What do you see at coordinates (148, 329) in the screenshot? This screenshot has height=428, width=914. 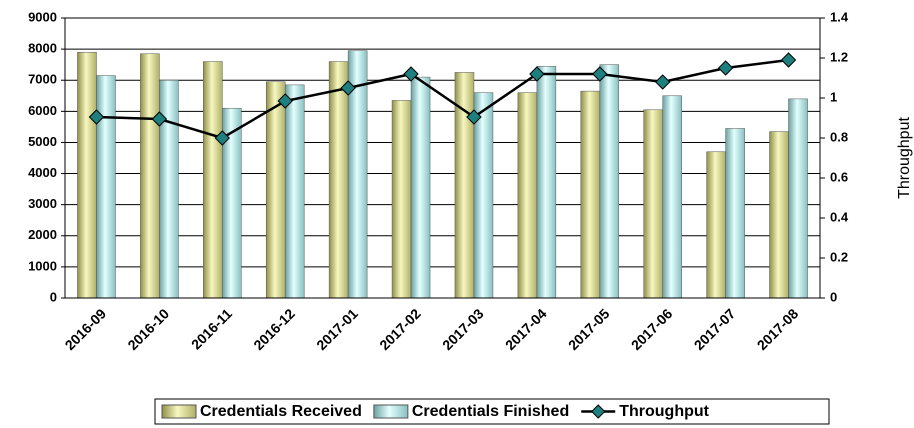 I see `x-tick-label: 2016-10` at bounding box center [148, 329].